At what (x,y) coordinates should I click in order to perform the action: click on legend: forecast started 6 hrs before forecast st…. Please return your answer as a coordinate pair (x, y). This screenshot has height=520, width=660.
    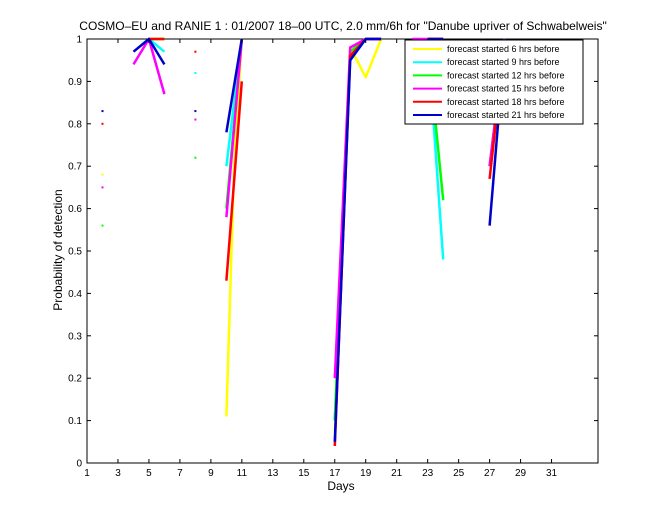
    Looking at the image, I should click on (494, 82).